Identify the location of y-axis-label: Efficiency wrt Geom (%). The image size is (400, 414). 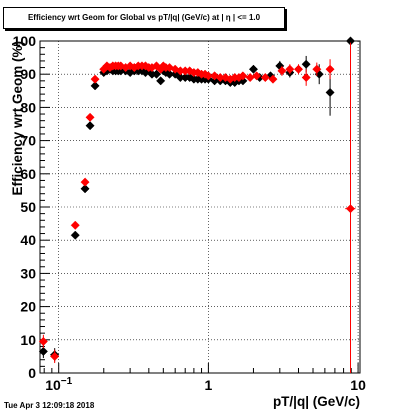
(17, 118).